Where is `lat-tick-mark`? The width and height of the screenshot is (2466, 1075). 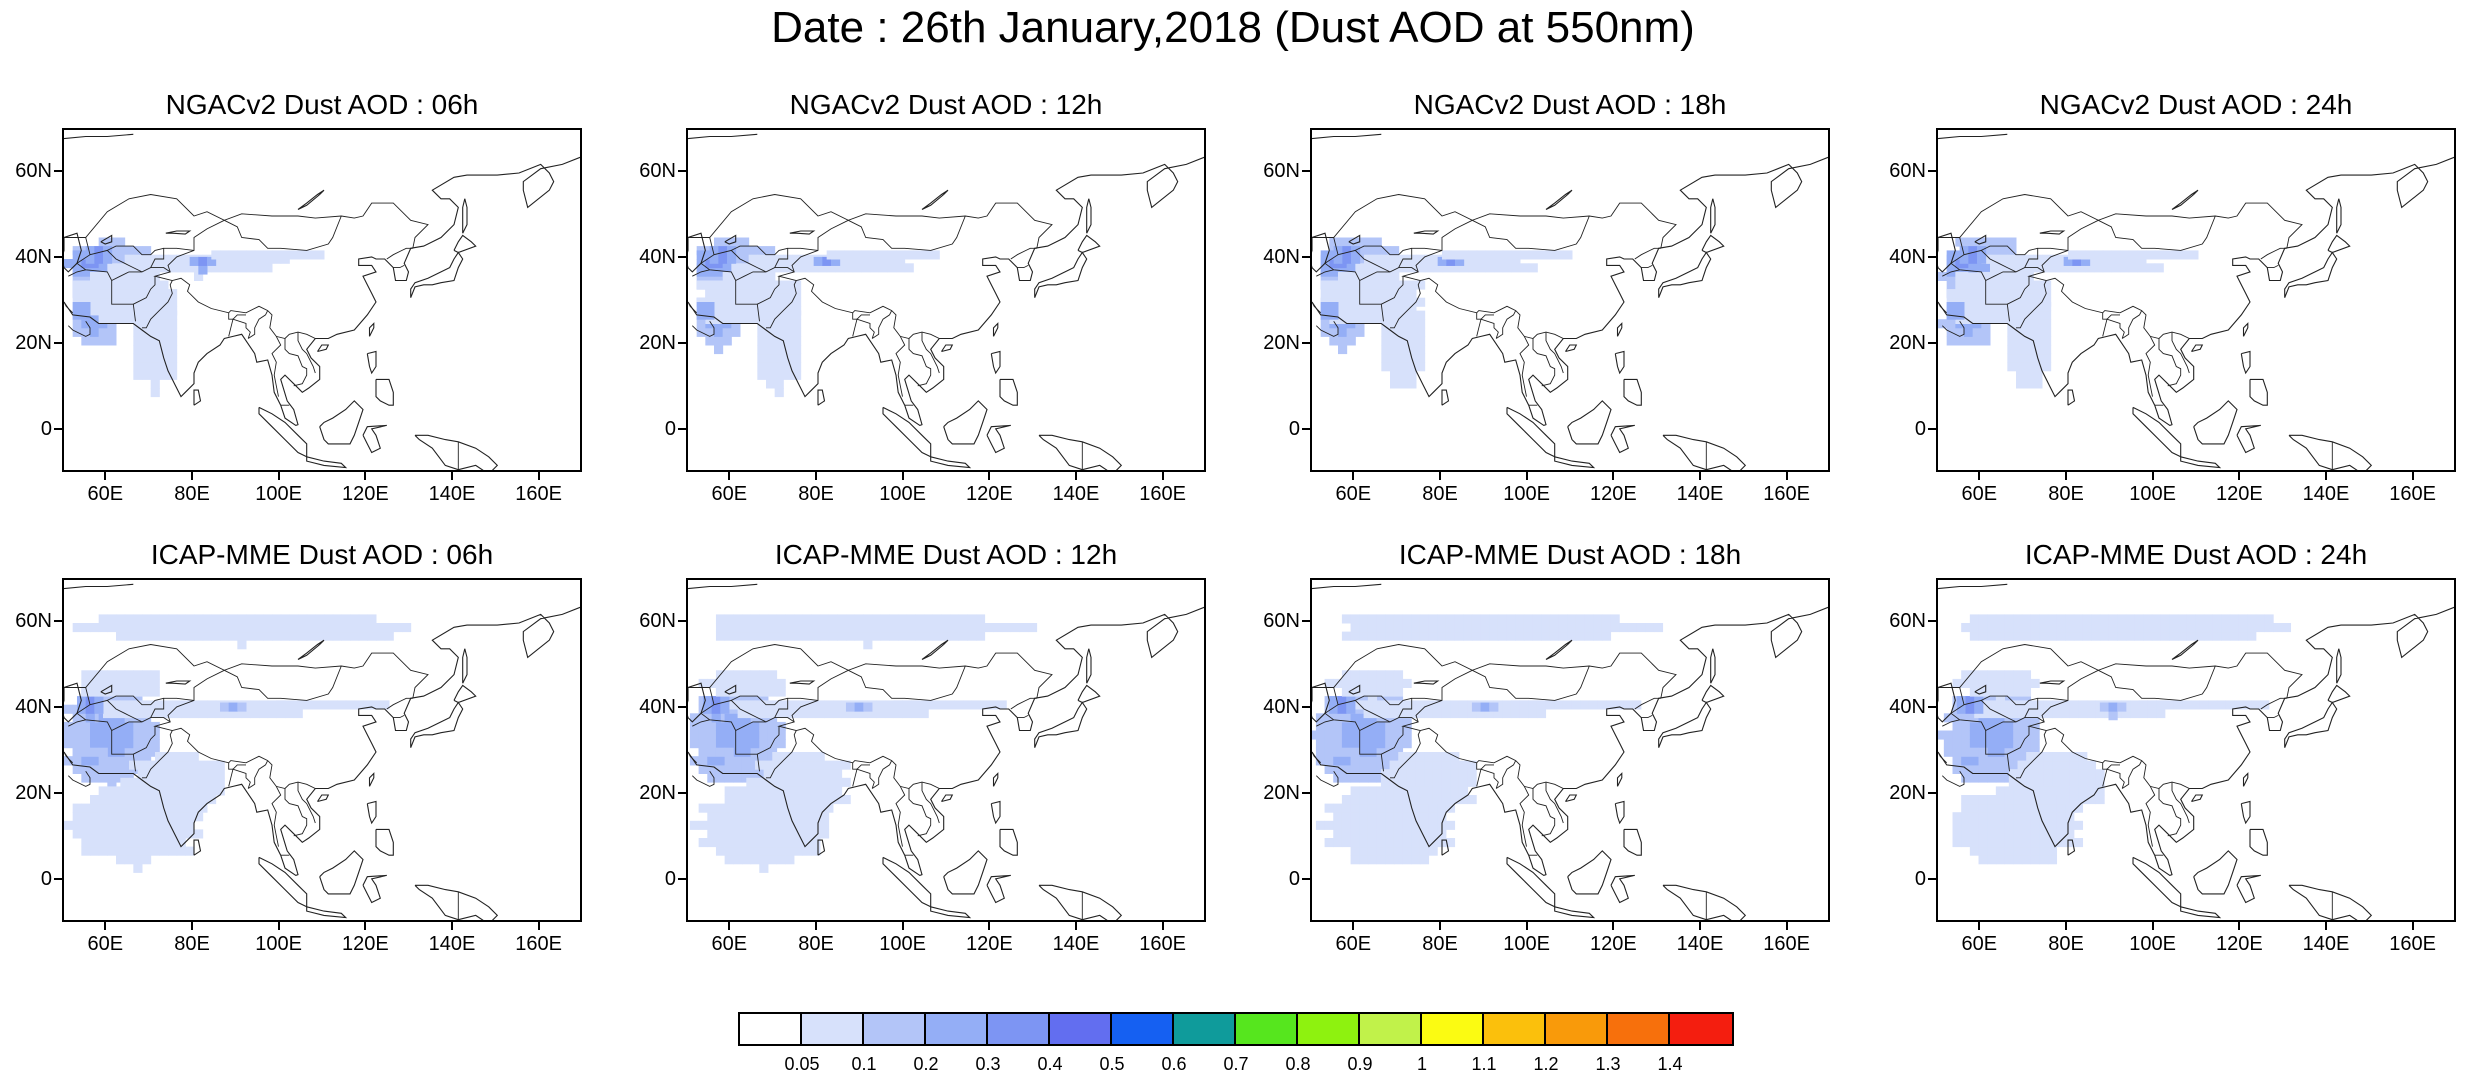 lat-tick-mark is located at coordinates (58, 879).